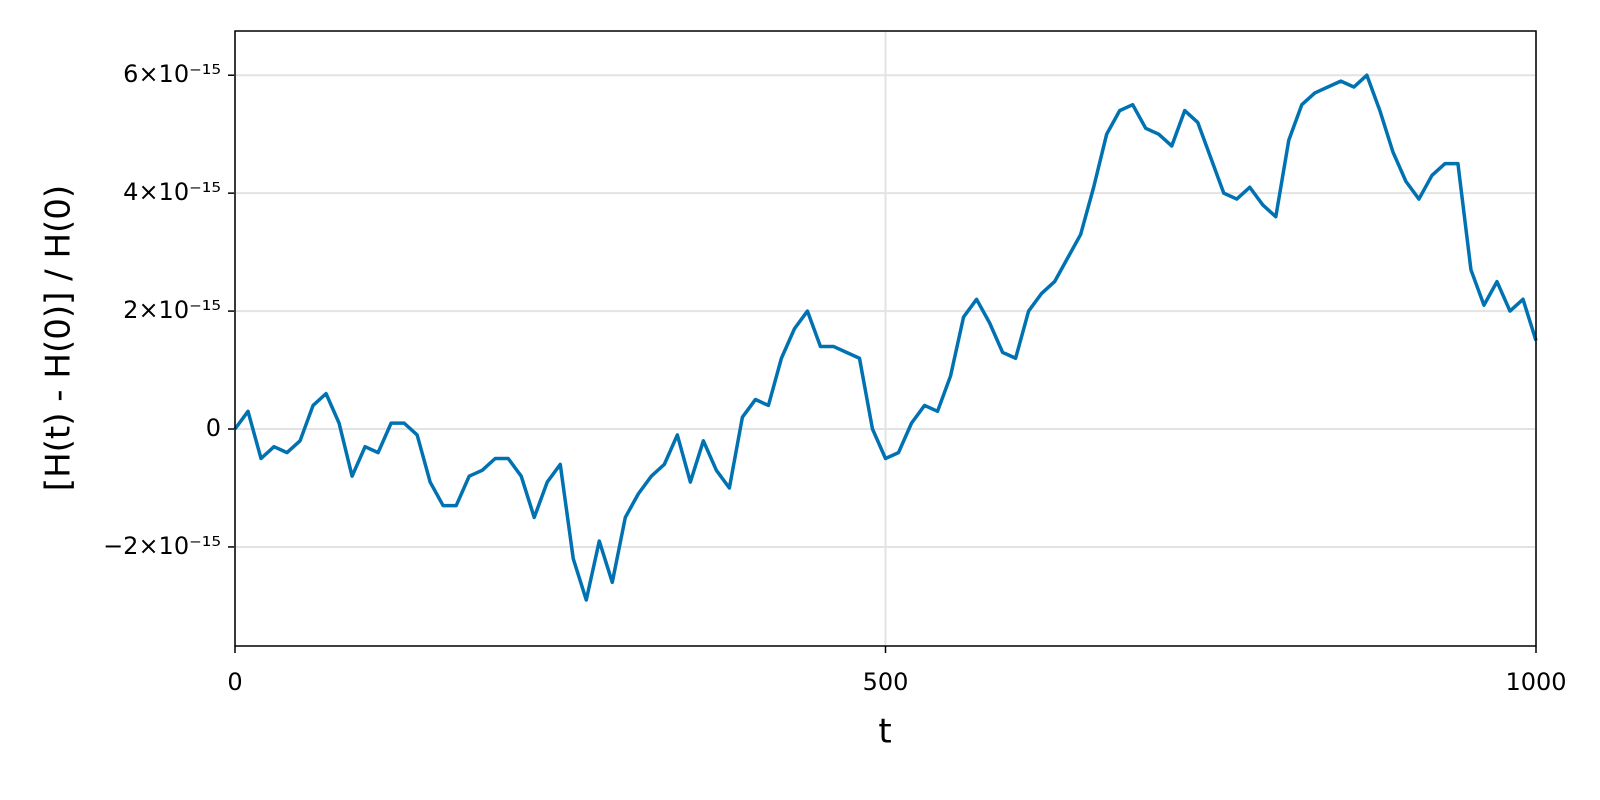  Describe the element at coordinates (162, 546) in the screenshot. I see `y-tick-label: −2×10⁻¹⁵` at that location.